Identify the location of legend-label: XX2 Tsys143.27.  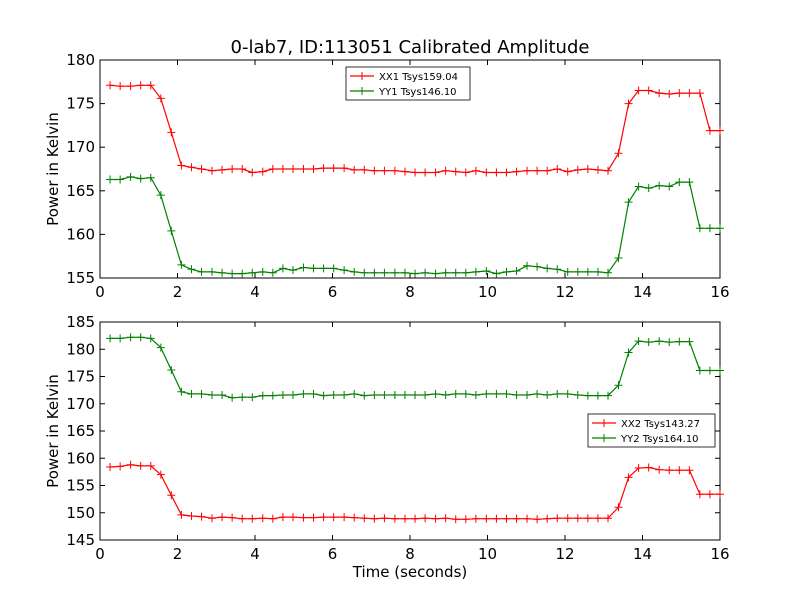
(660, 424).